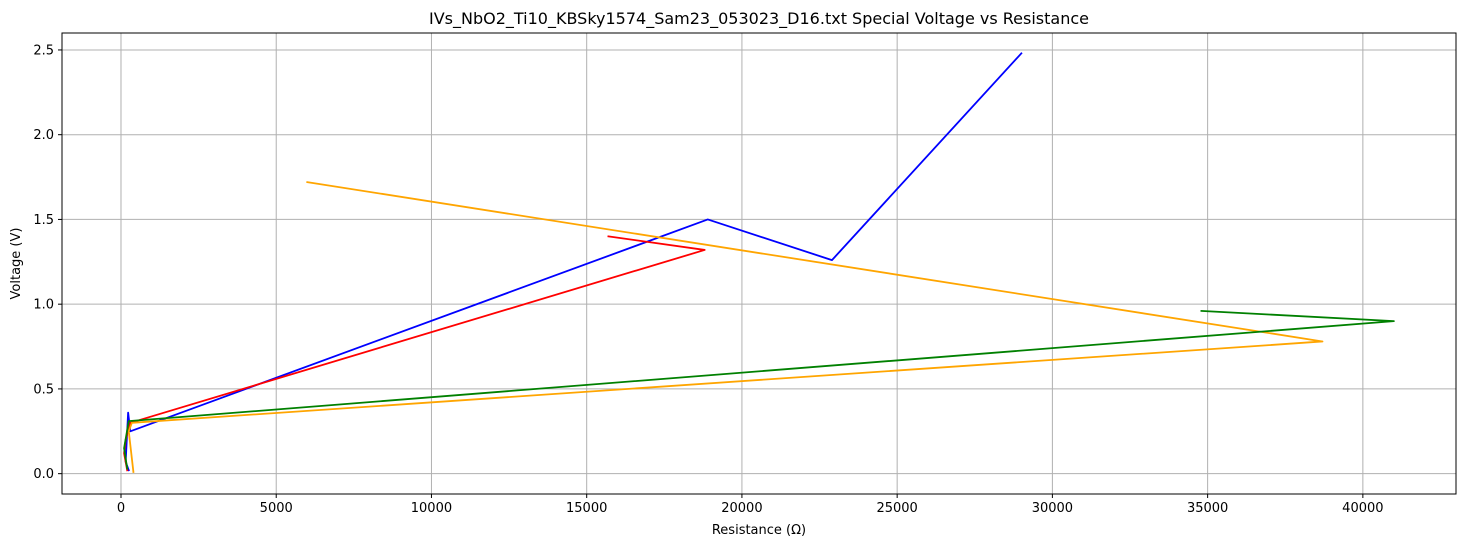 Image resolution: width=1466 pixels, height=547 pixels. Describe the element at coordinates (43, 135) in the screenshot. I see `y-tick-label: 2.0` at that location.